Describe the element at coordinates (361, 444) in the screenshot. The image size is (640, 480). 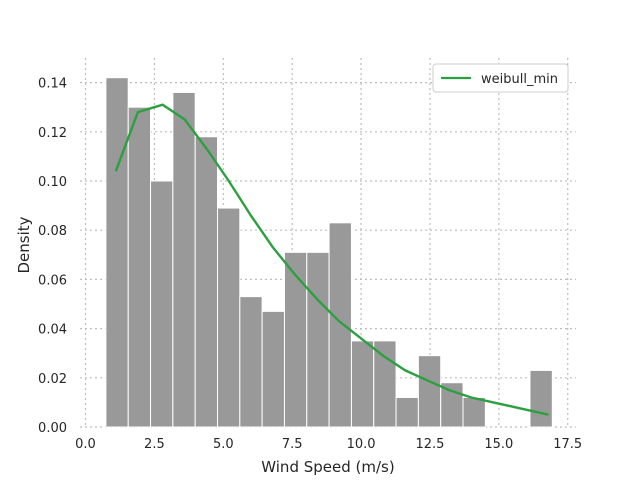
I see `x-tick-label: 10.0` at that location.